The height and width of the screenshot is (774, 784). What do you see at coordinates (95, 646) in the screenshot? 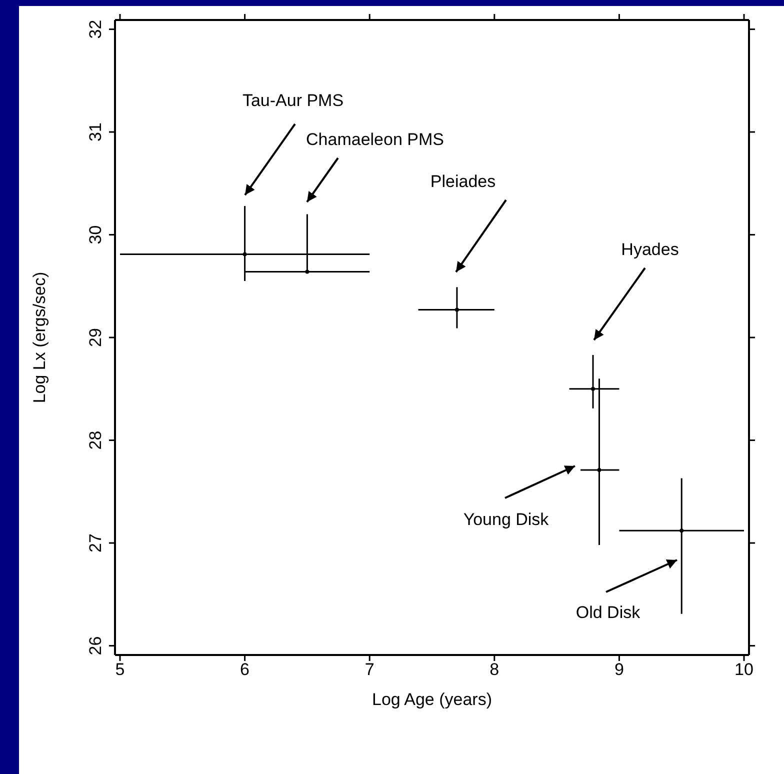
I see `y-tick-label: 26` at bounding box center [95, 646].